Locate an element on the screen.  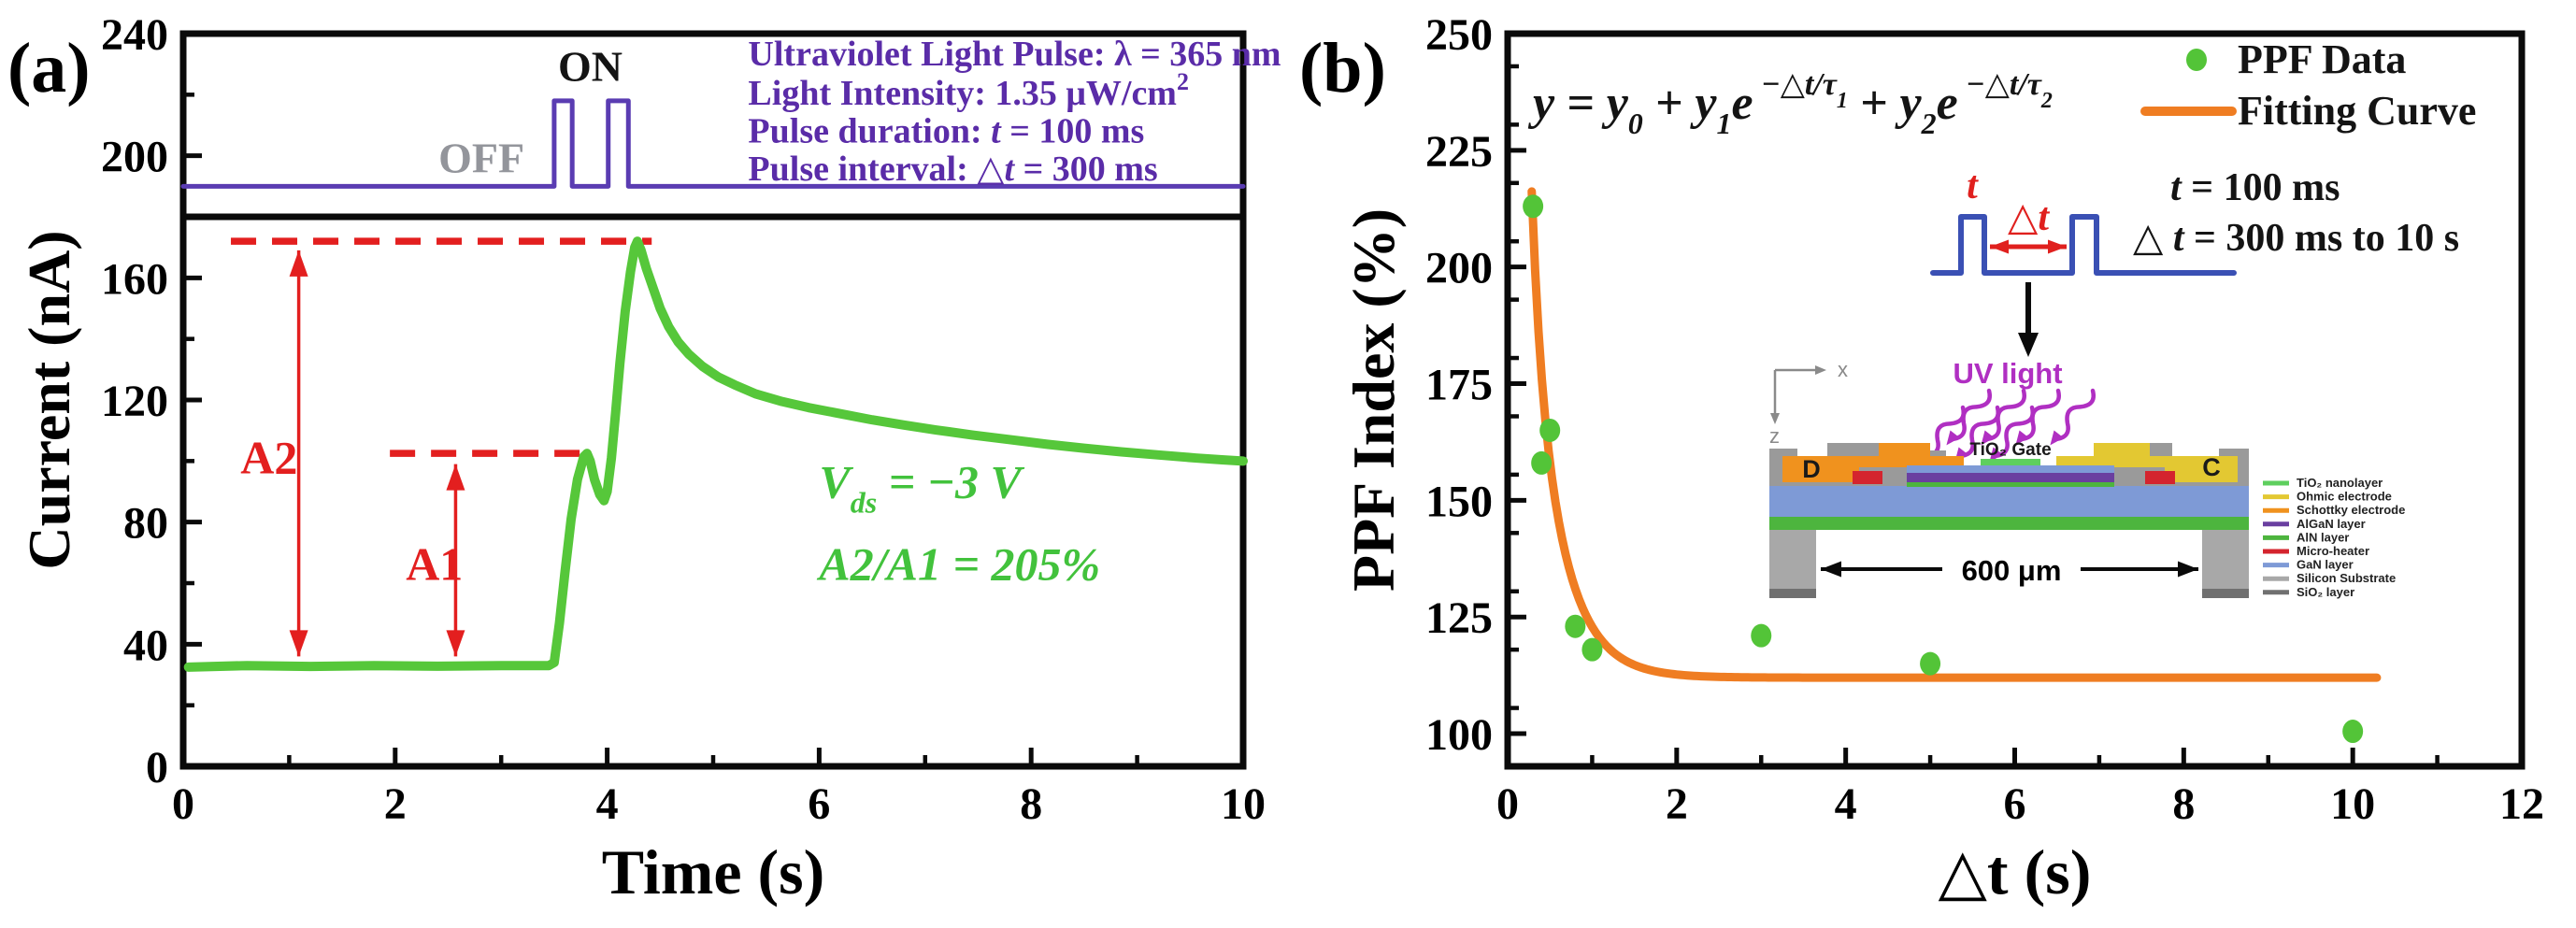
tio2-gate is located at coordinates (2010, 462).